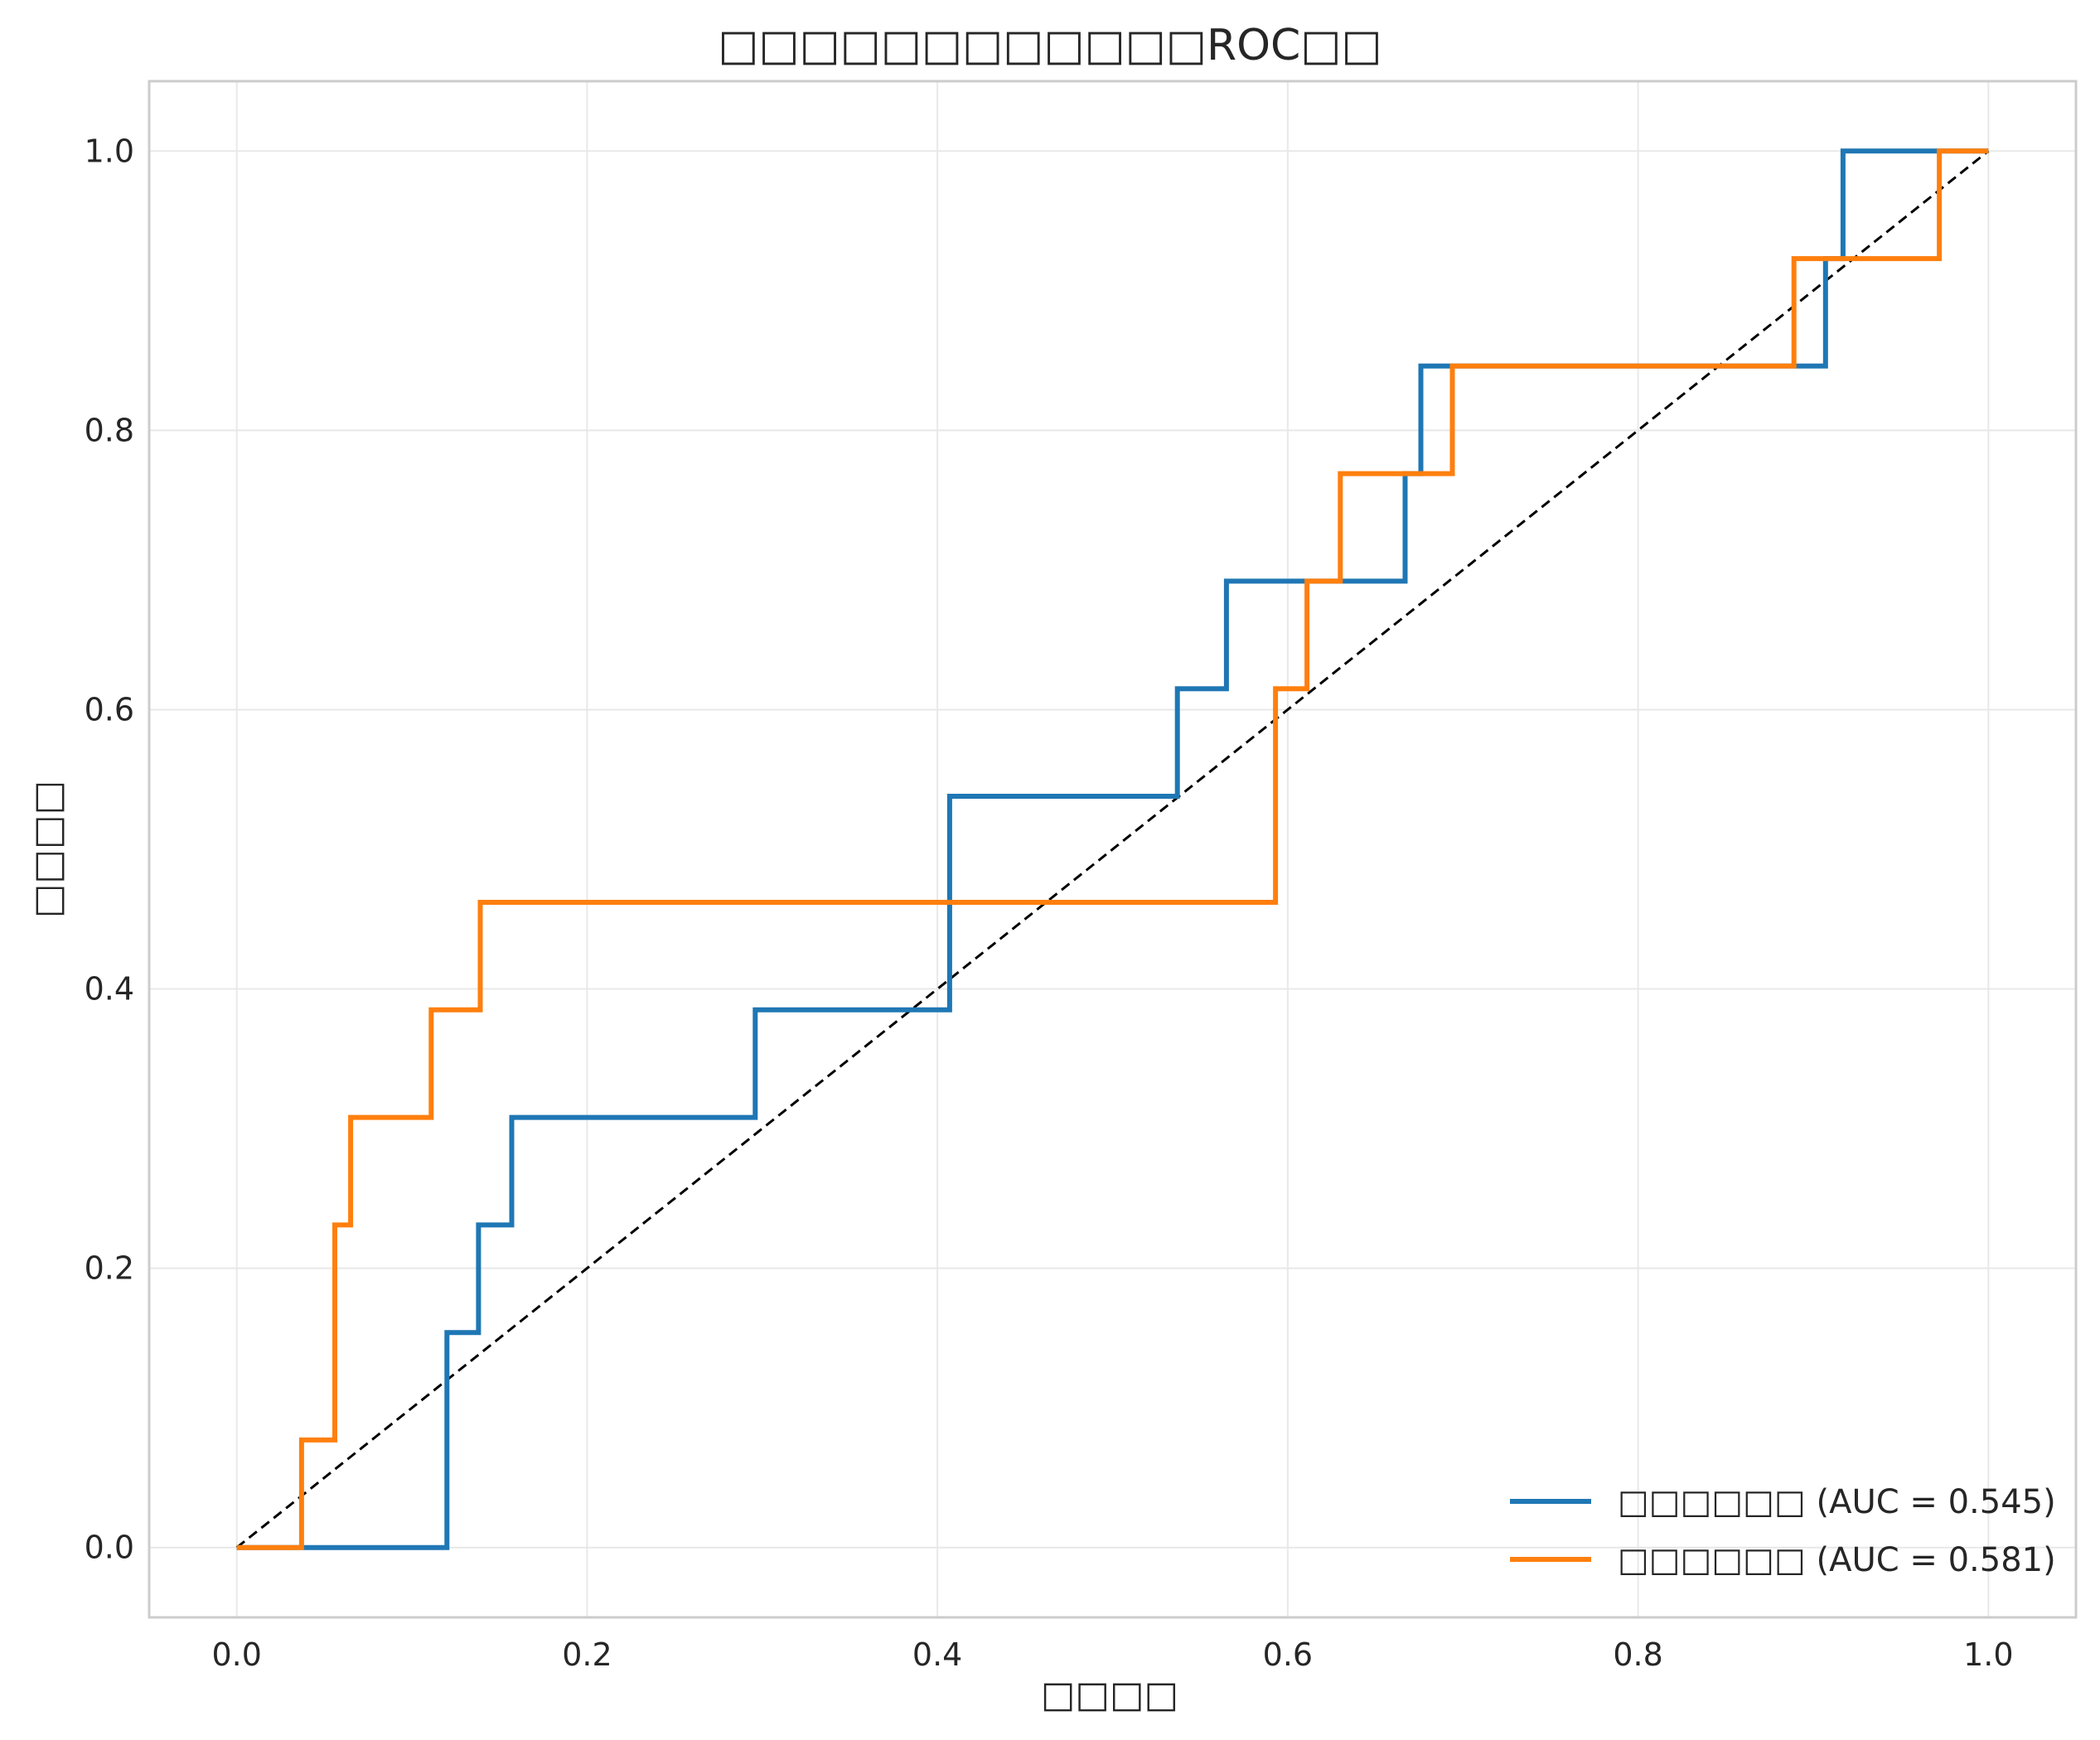 Image resolution: width=2100 pixels, height=1740 pixels. Describe the element at coordinates (1988, 1654) in the screenshot. I see `x-tick-label: 1.0` at that location.